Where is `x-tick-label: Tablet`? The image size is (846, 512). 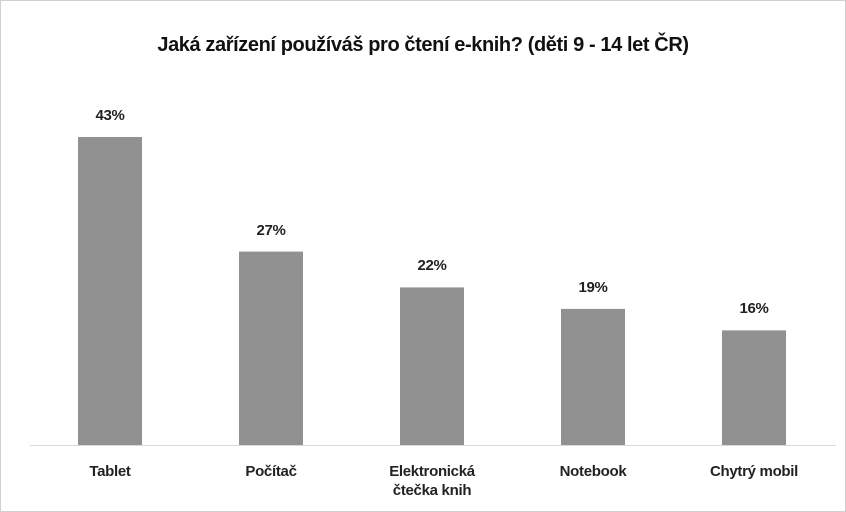
x-tick-label: Tablet is located at coordinates (110, 471).